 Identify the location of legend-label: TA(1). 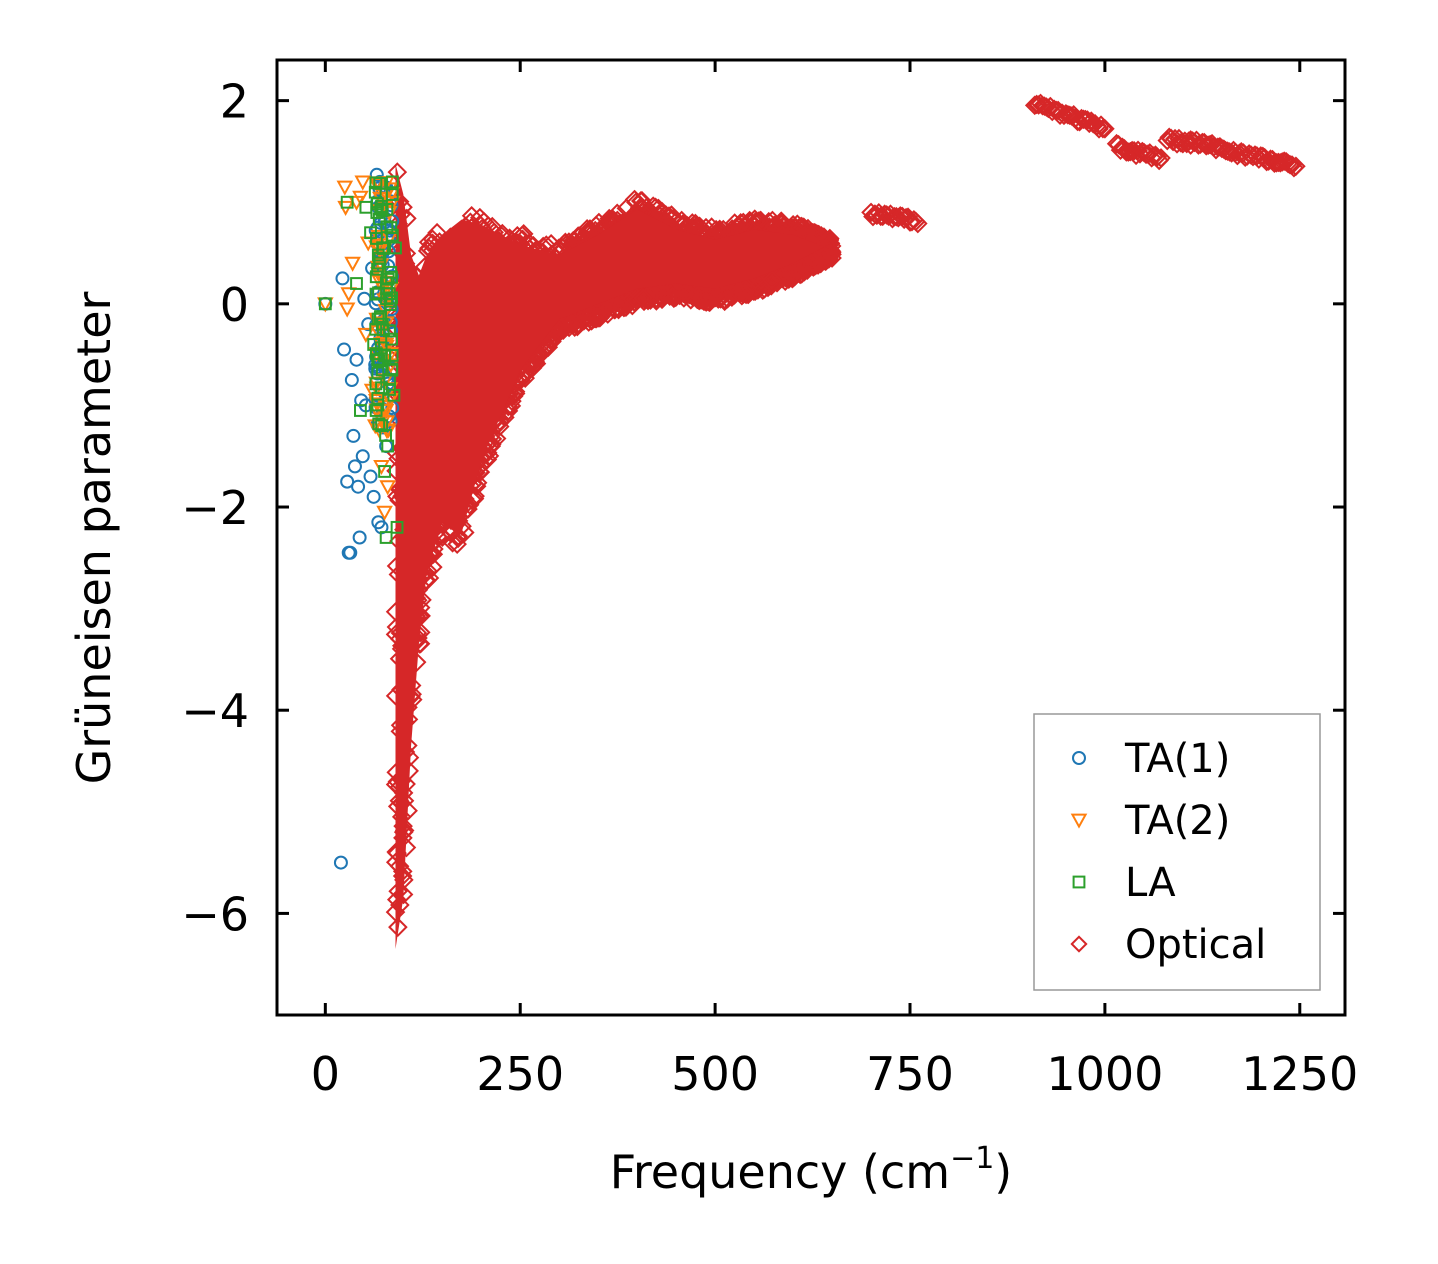
(1177, 759).